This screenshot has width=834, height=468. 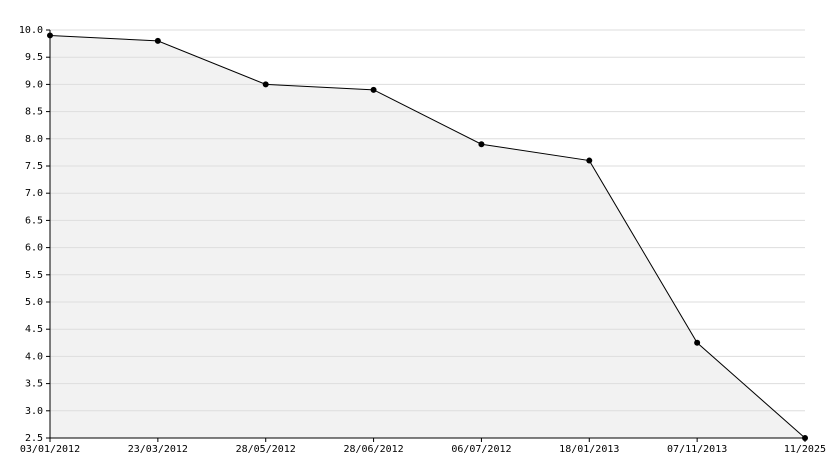 What do you see at coordinates (34, 329) in the screenshot?
I see `y-tick-label: 4.5` at bounding box center [34, 329].